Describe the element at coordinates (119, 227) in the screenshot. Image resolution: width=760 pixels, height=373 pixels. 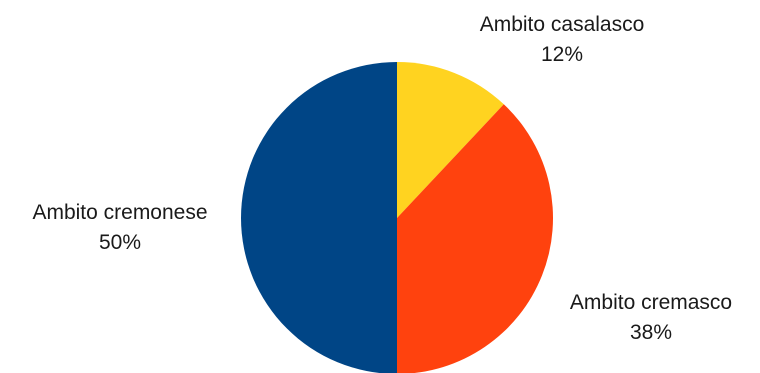
I see `label-cremonese: Ambito cremonese 50%` at that location.